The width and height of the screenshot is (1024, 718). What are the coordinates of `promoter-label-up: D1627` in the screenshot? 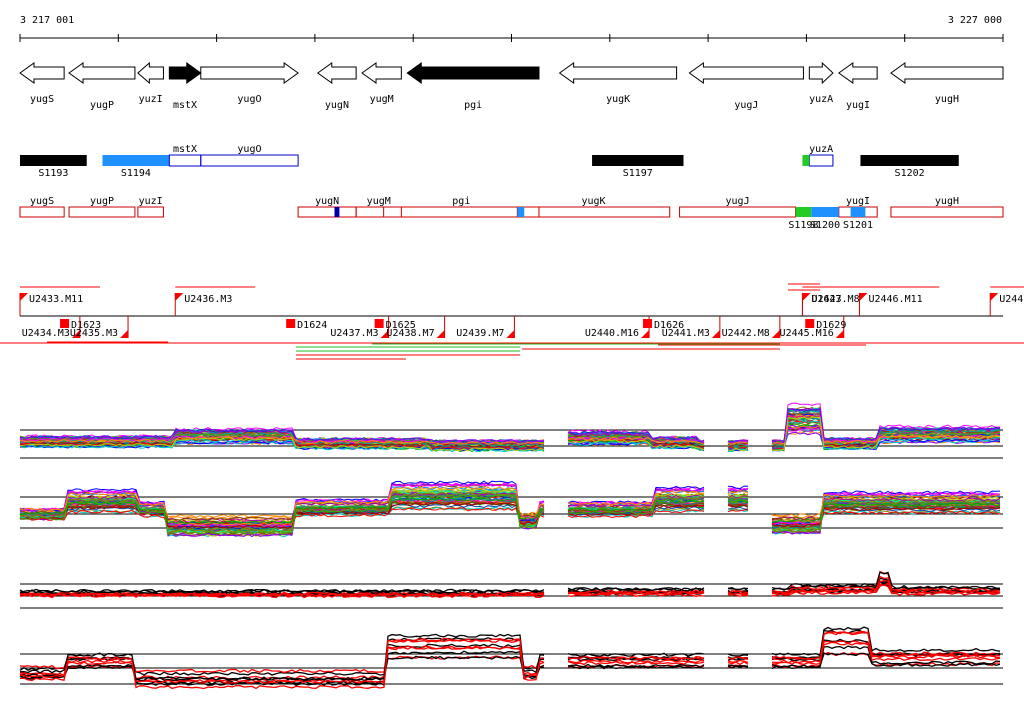 It's located at (826, 299).